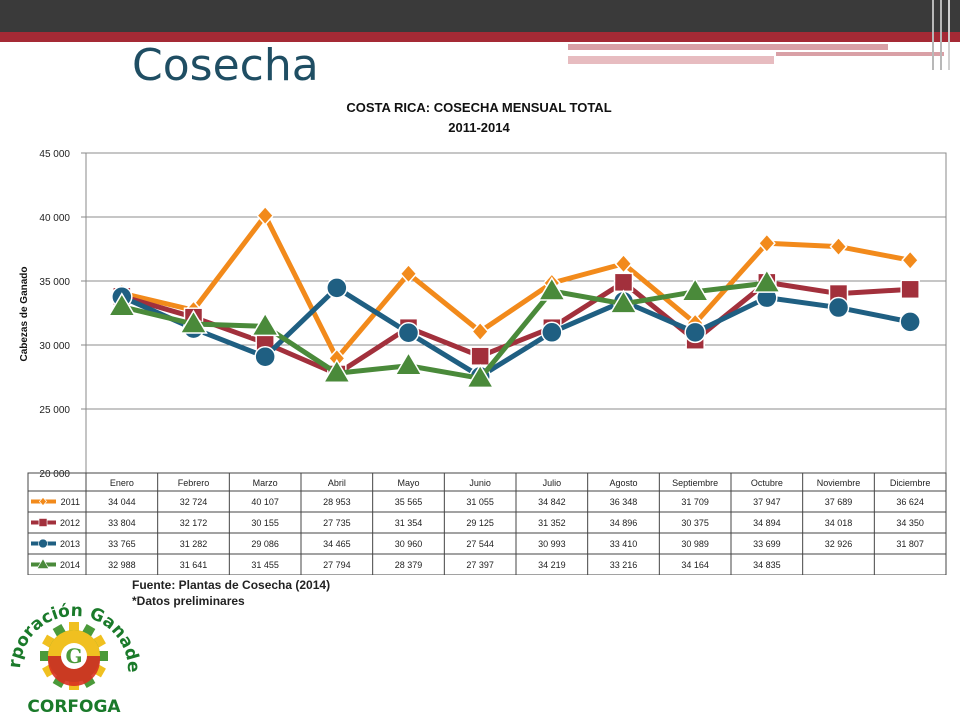  I want to click on data-label: 32 926, so click(839, 544).